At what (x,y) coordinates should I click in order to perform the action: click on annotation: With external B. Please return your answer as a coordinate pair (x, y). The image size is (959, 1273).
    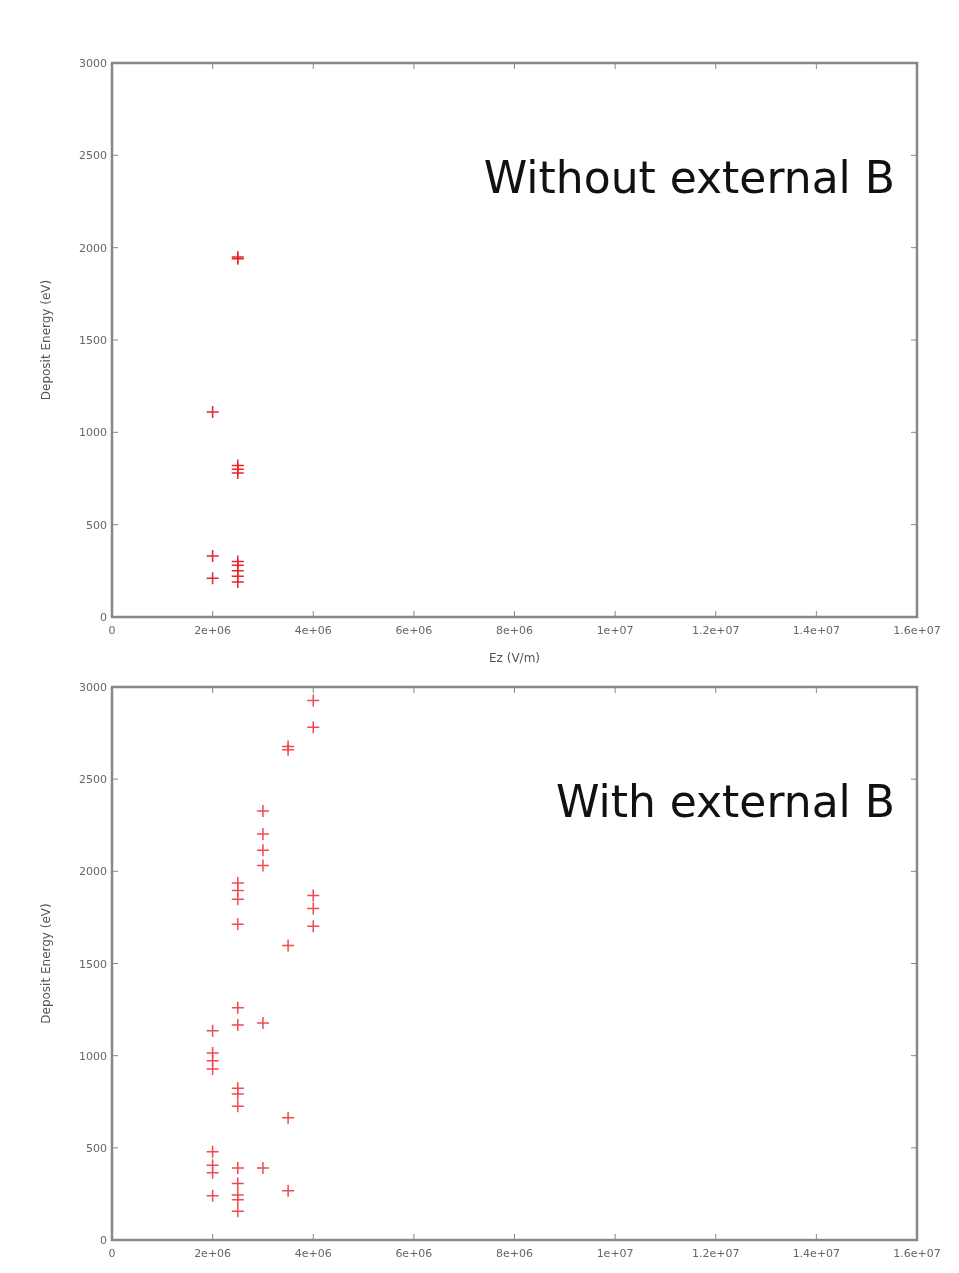
    Looking at the image, I should click on (725, 801).